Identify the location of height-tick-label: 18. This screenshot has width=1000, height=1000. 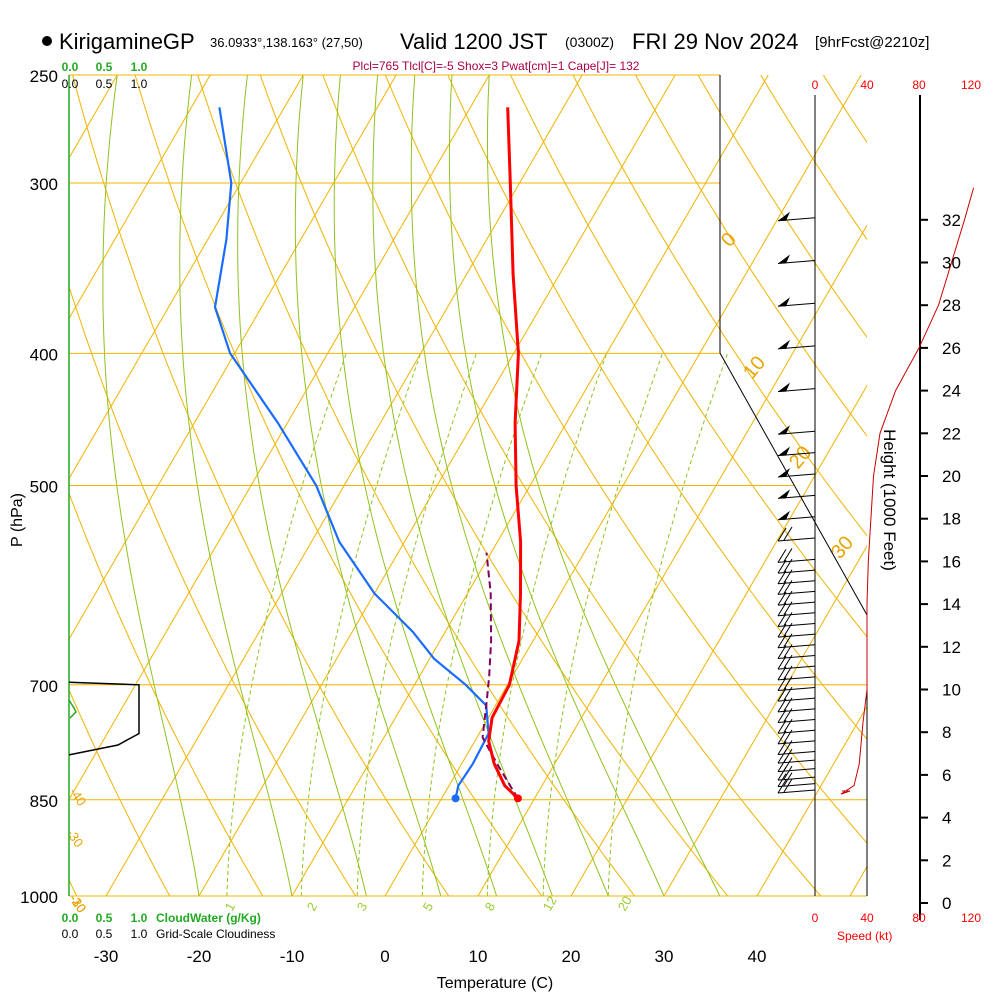
(951, 519).